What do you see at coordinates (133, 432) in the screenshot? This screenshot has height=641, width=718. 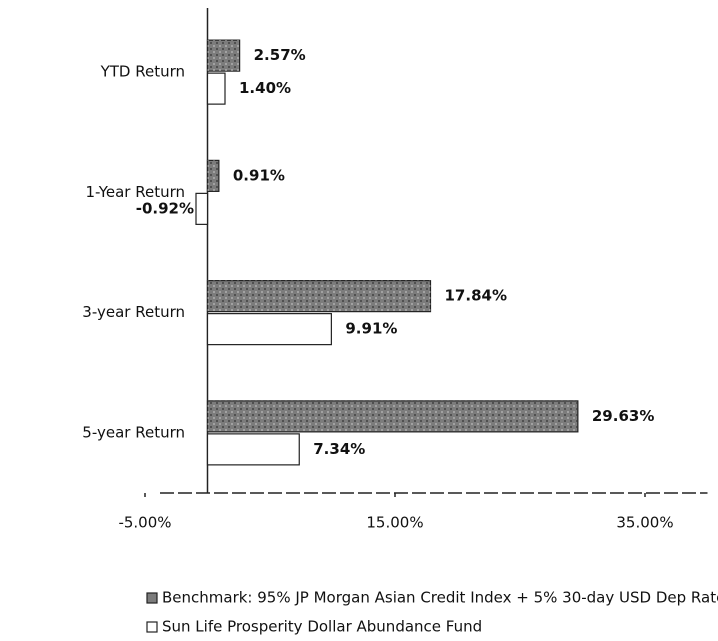 I see `category-label: 5-year Return` at bounding box center [133, 432].